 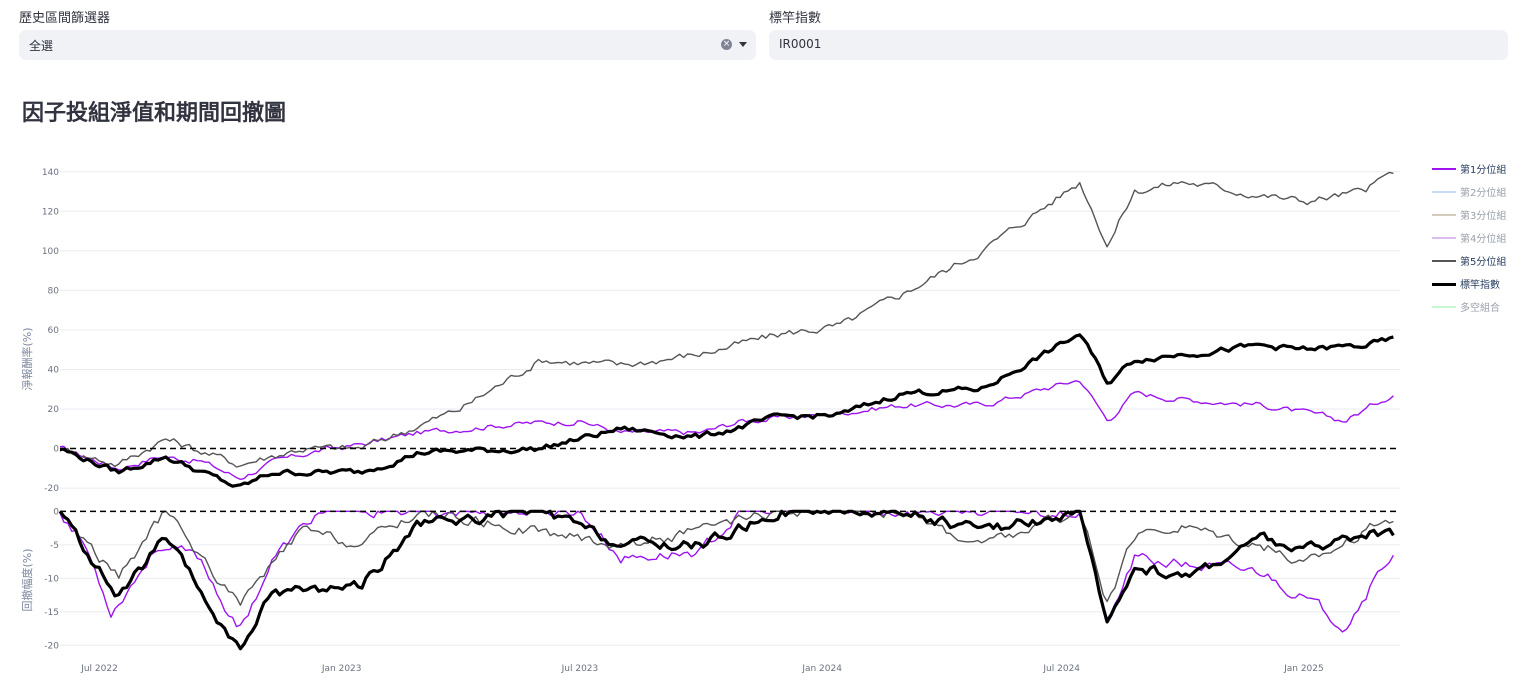 I want to click on top-y-tick-label: 0, so click(x=56, y=450).